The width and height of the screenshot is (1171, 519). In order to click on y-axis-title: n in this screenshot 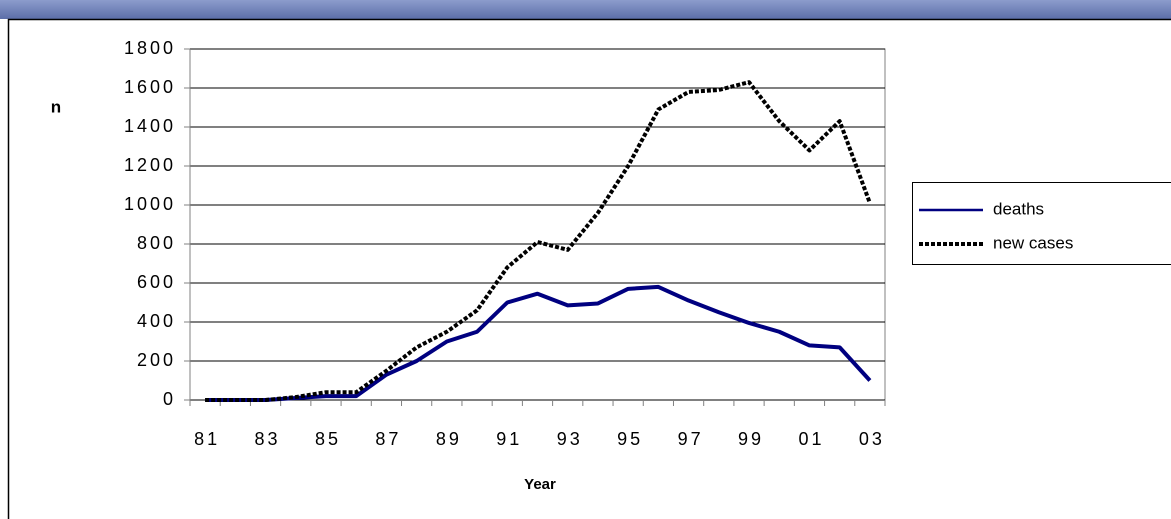, I will do `click(56, 106)`.